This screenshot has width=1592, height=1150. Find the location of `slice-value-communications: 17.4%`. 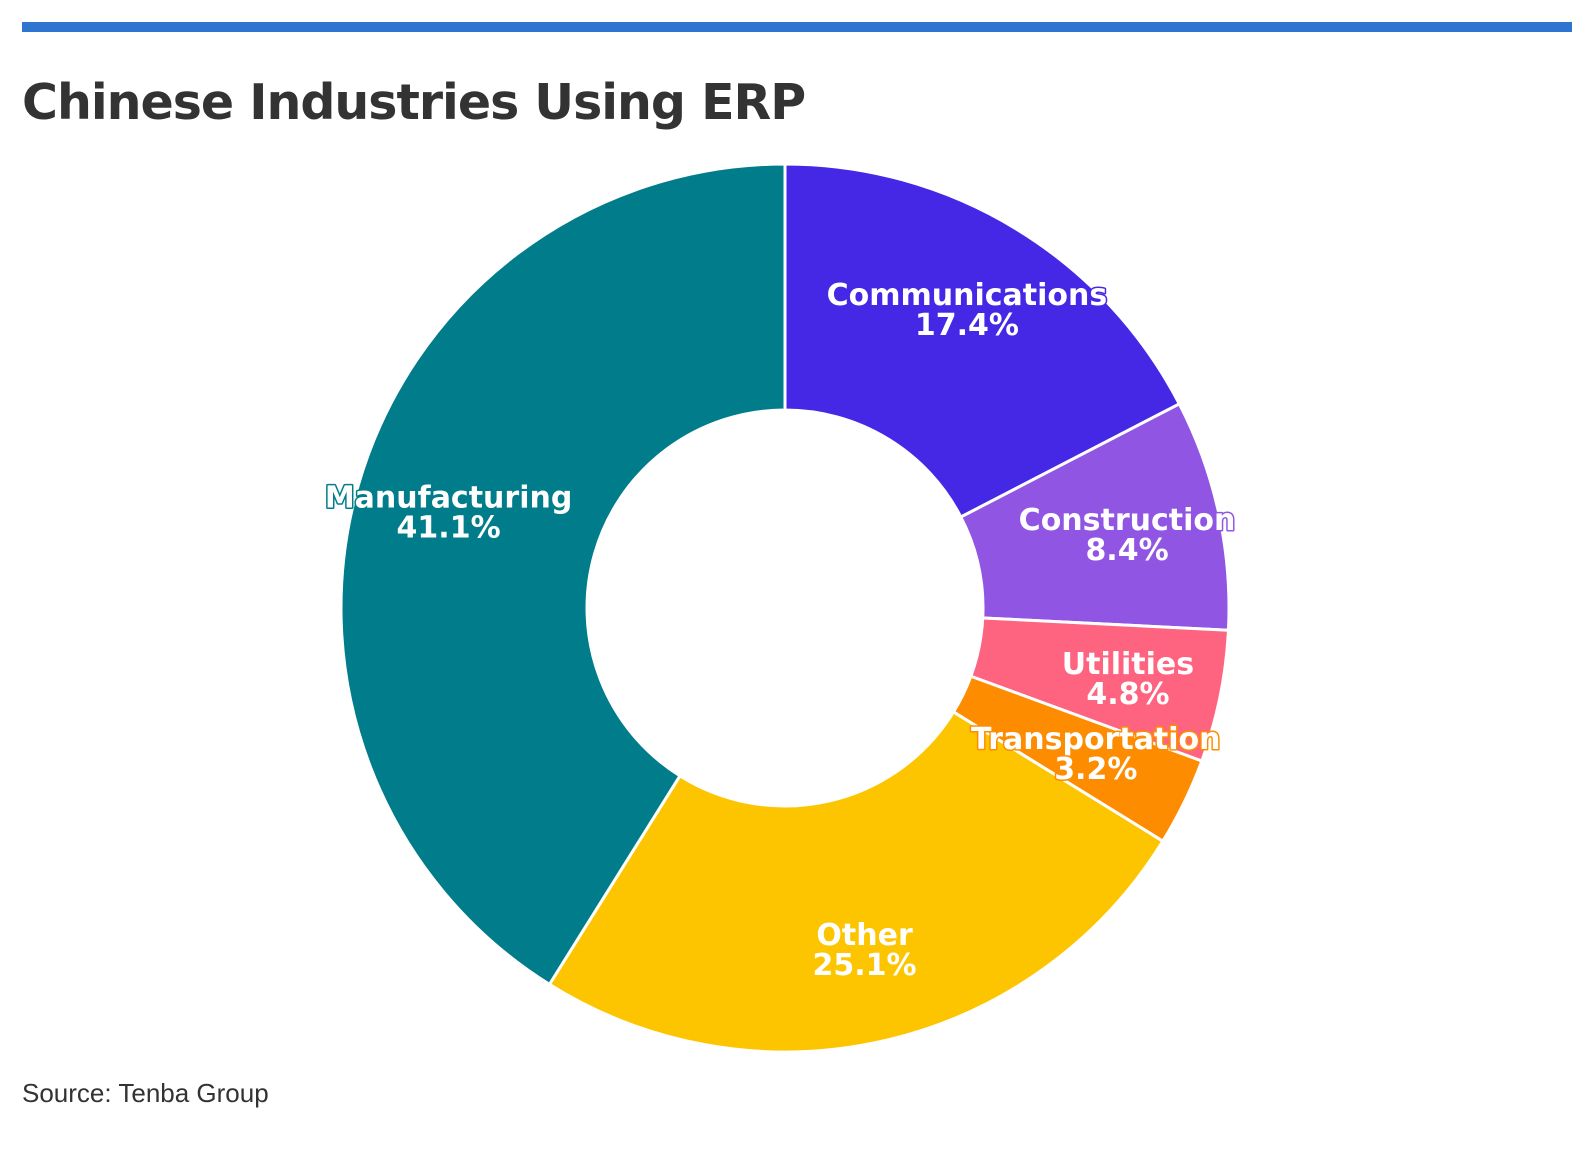

slice-value-communications: 17.4% is located at coordinates (967, 325).